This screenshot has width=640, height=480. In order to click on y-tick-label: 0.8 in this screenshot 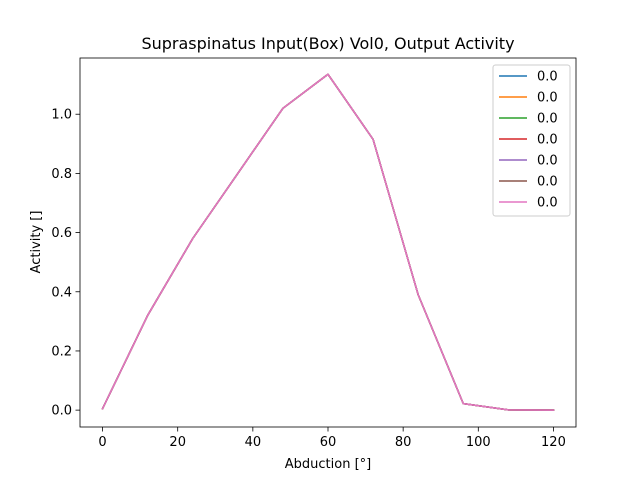, I will do `click(61, 174)`.